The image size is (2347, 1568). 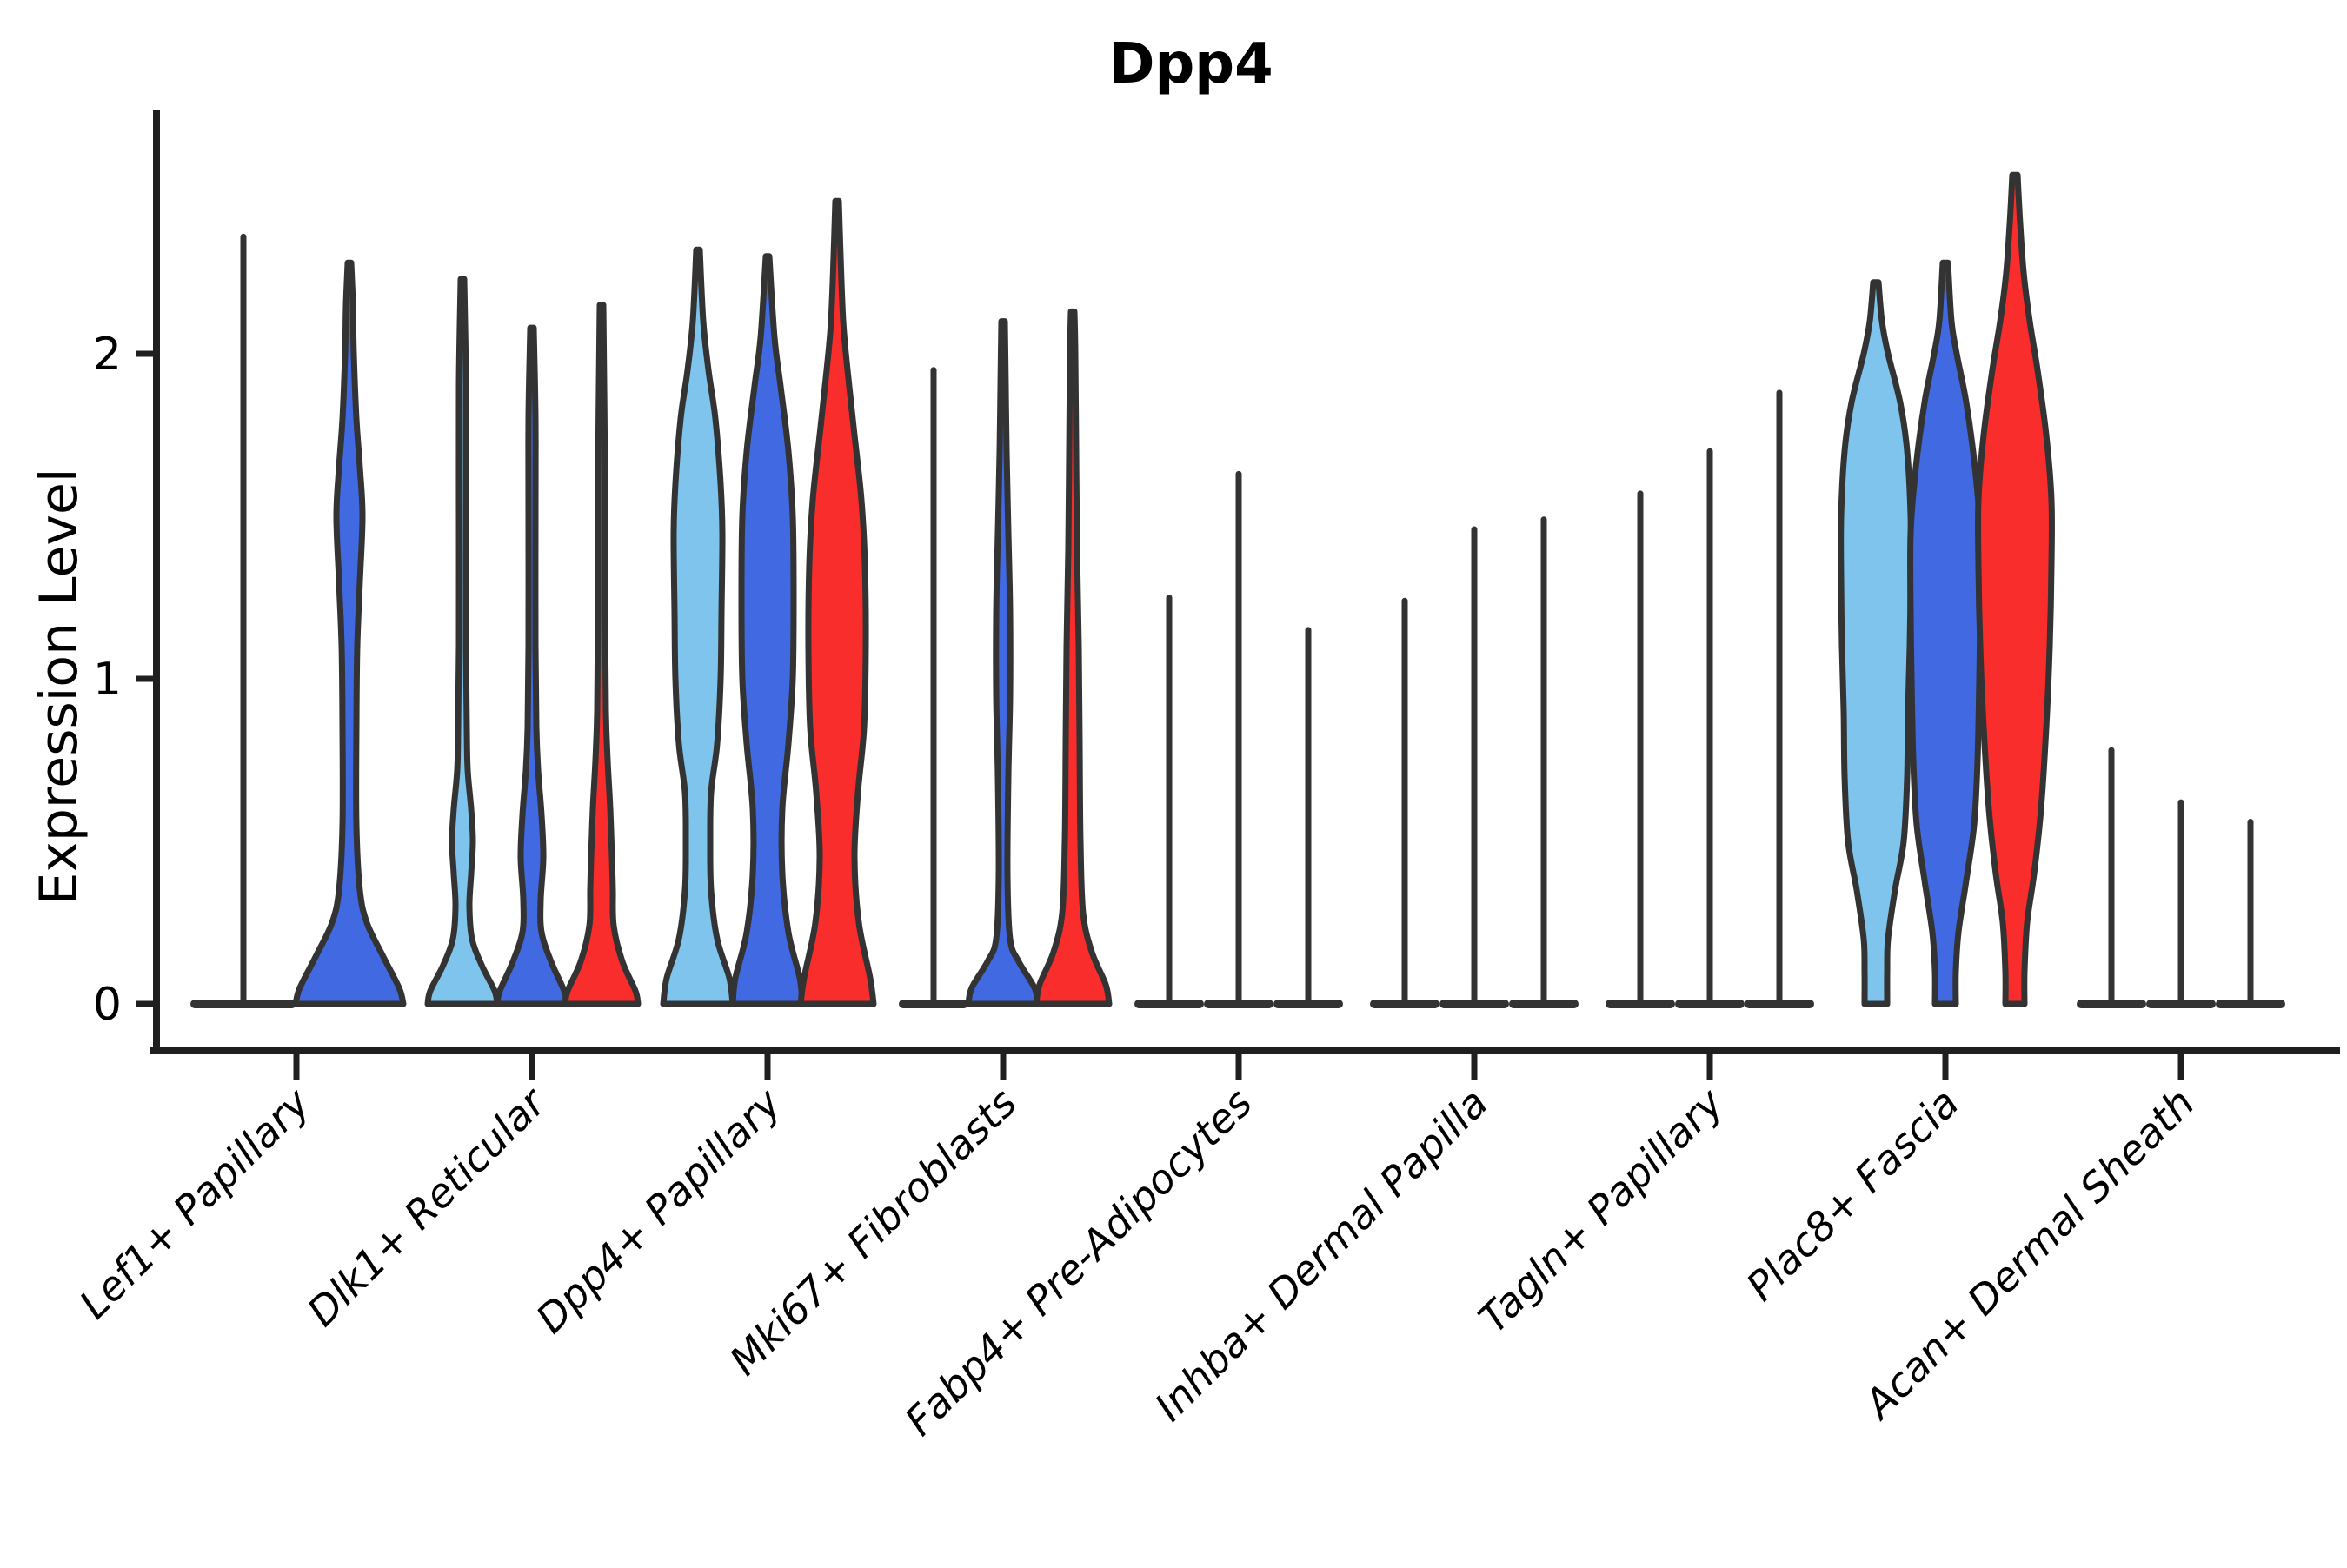 I want to click on y-axis-label: Expression Level, so click(x=60, y=686).